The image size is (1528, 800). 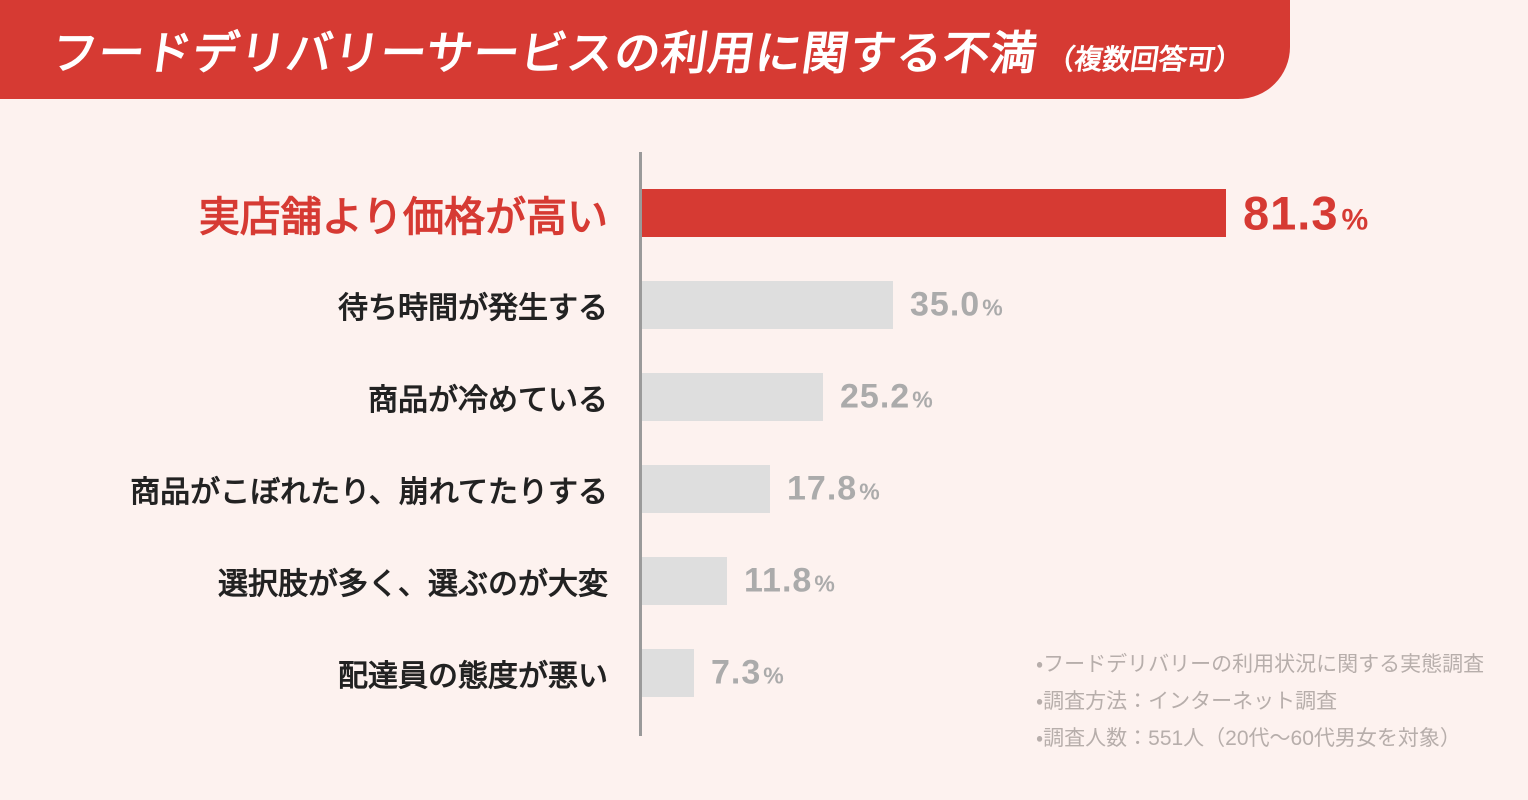 I want to click on note-line: ・調査方法：インターネット調査, so click(x=1187, y=701).